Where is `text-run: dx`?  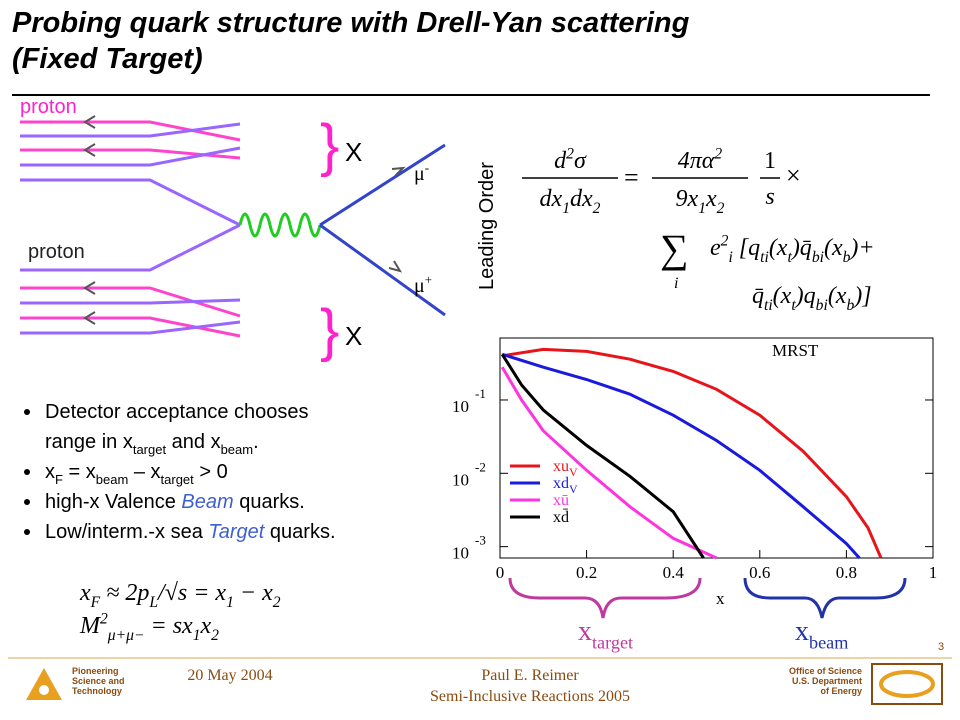 text-run: dx is located at coordinates (551, 199).